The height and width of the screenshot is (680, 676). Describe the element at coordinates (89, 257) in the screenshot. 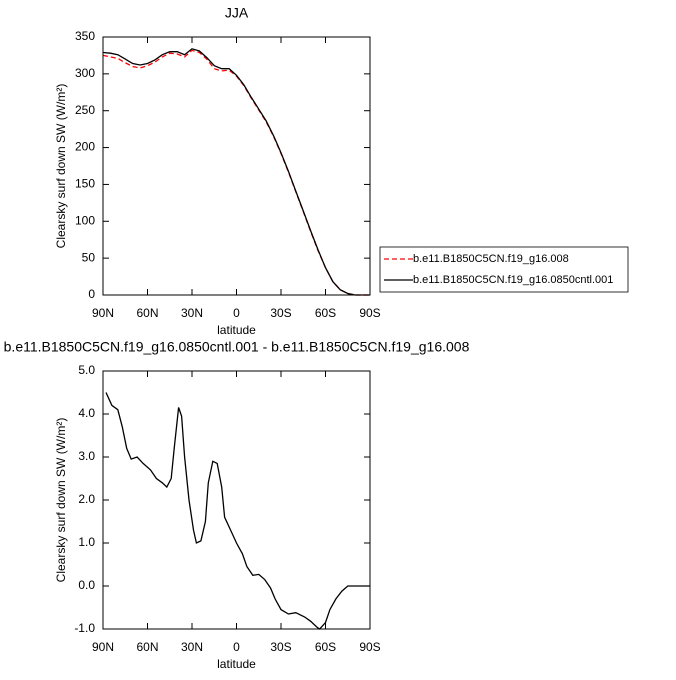

I see `y-tick-label: 50` at that location.